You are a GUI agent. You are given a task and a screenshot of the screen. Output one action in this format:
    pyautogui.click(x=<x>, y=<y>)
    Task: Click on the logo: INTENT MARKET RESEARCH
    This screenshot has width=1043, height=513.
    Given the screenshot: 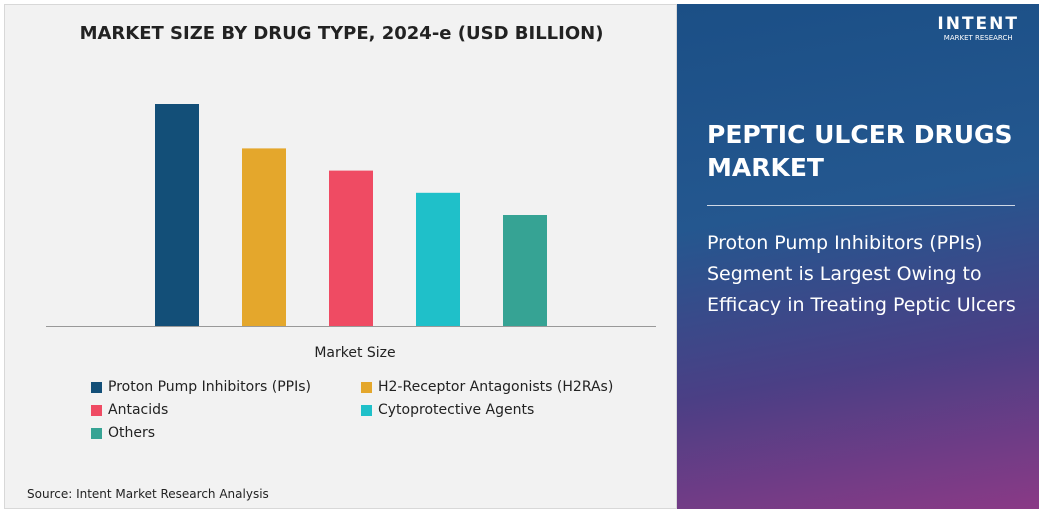 What is the action you would take?
    pyautogui.click(x=978, y=28)
    